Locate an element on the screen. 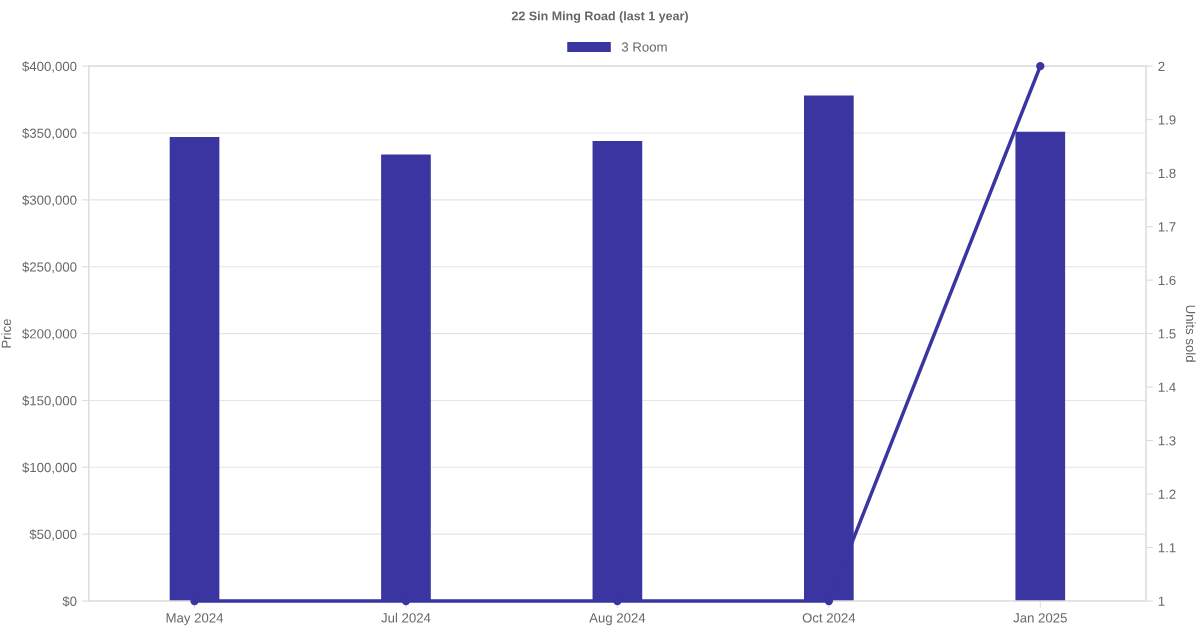  y2-tick-label: 1.3 is located at coordinates (1167, 441).